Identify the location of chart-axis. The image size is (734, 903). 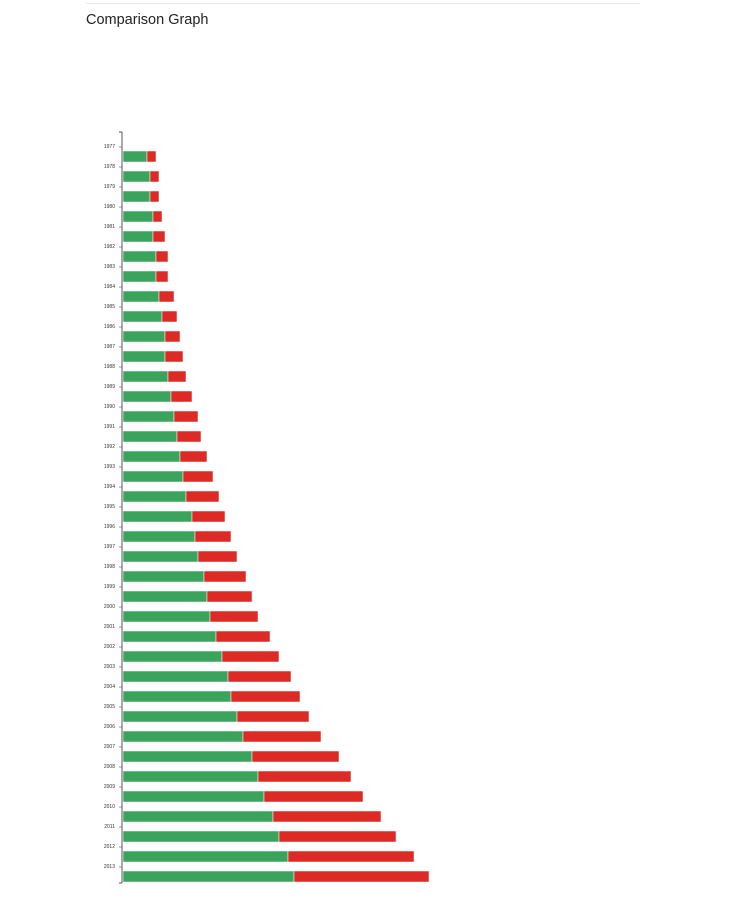
(121, 507).